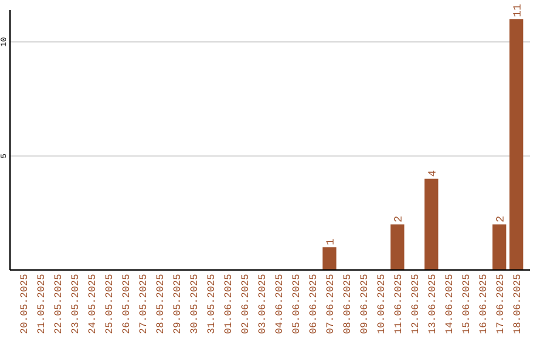  I want to click on x-tick-label: 20.05.2025, so click(26, 304).